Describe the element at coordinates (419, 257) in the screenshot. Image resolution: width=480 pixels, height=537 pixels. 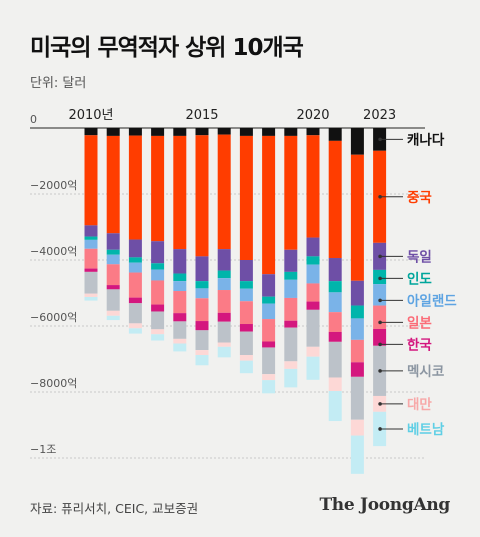
I see `legend-label: 독일` at that location.